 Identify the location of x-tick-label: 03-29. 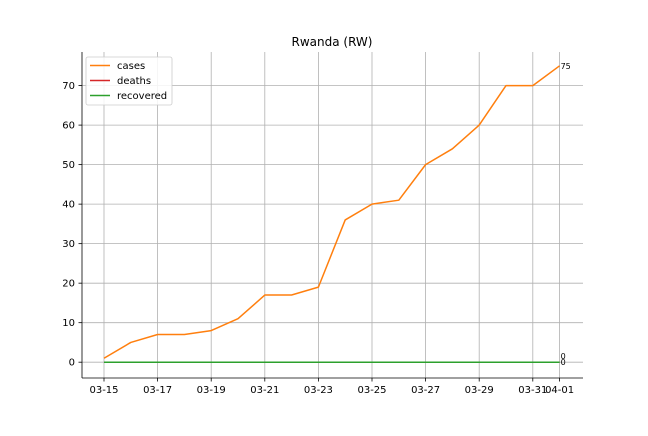
(479, 390).